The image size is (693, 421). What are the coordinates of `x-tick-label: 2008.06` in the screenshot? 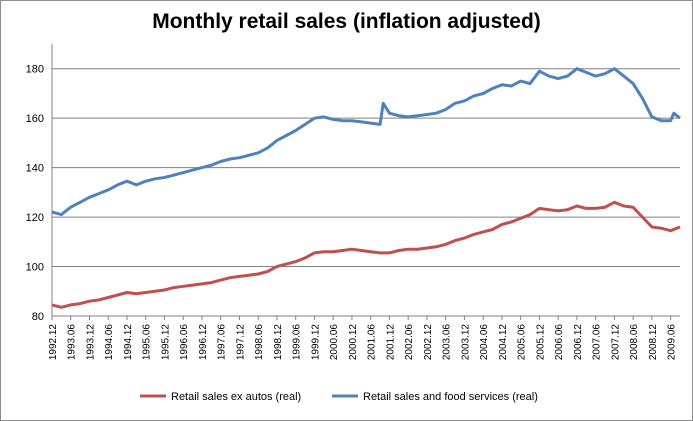 It's located at (634, 342).